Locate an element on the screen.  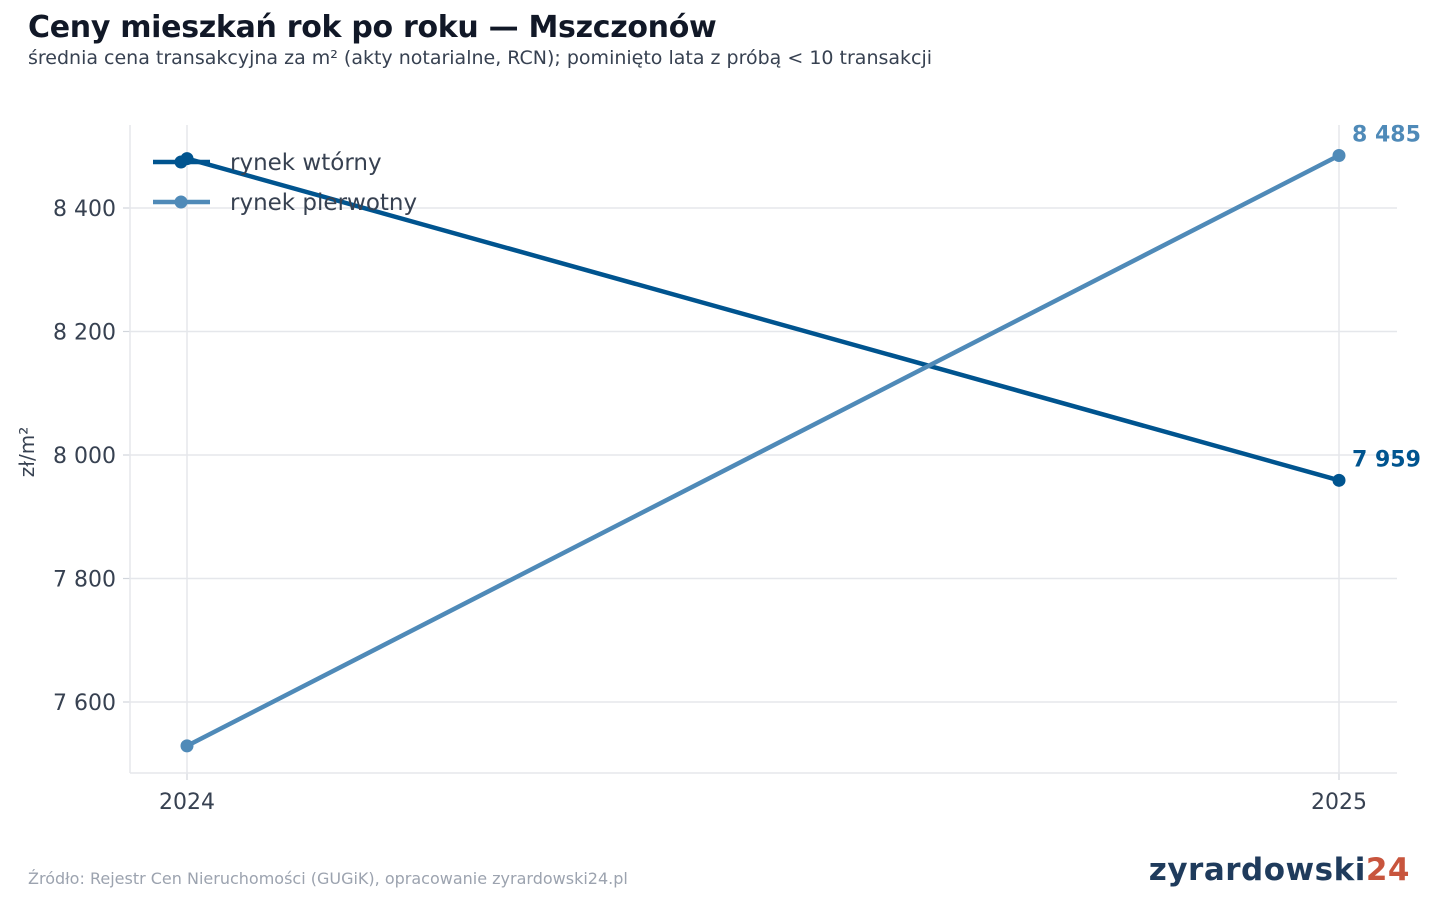
end-value-label: 8 485 is located at coordinates (1386, 135).